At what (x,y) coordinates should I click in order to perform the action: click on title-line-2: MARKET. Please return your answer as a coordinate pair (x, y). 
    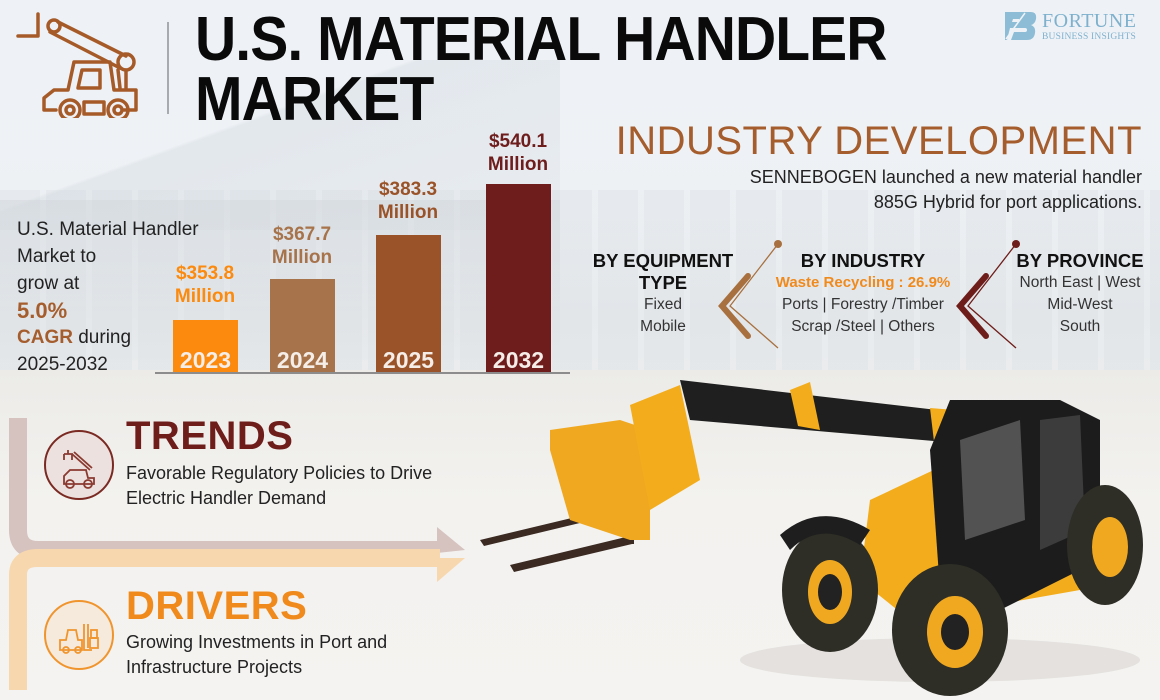
    Looking at the image, I should click on (314, 99).